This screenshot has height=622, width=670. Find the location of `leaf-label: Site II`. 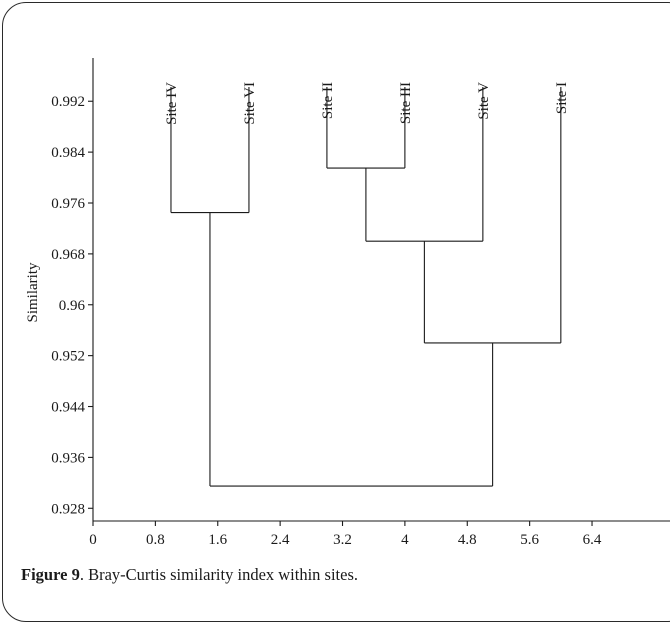

leaf-label: Site II is located at coordinates (328, 100).